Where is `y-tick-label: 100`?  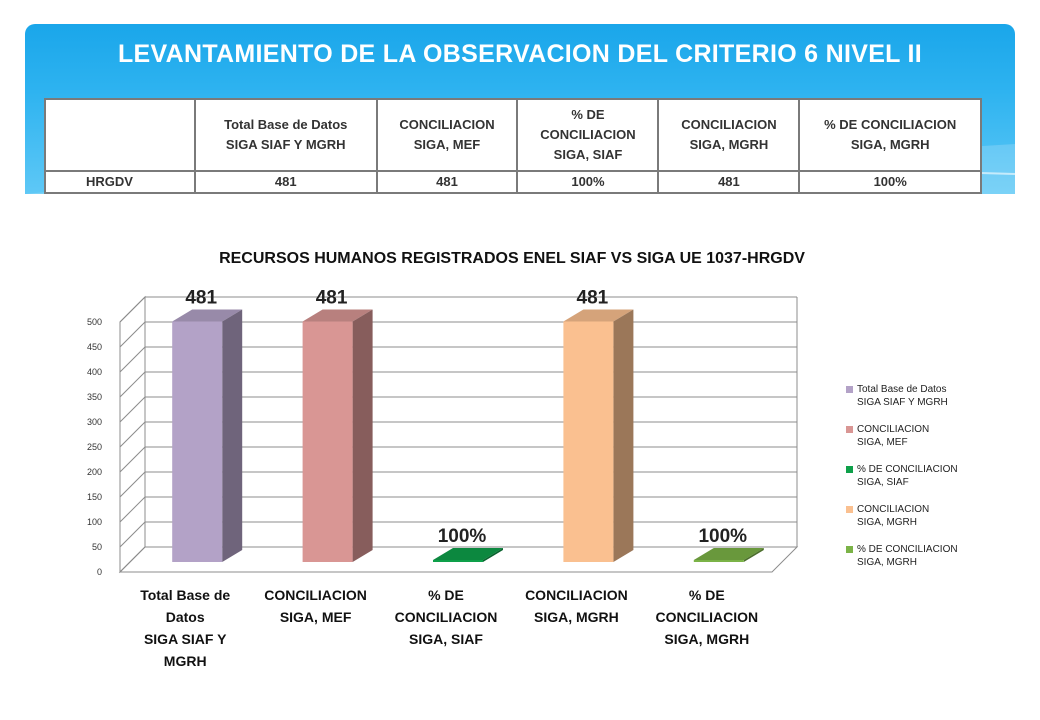
y-tick-label: 100 is located at coordinates (94, 522).